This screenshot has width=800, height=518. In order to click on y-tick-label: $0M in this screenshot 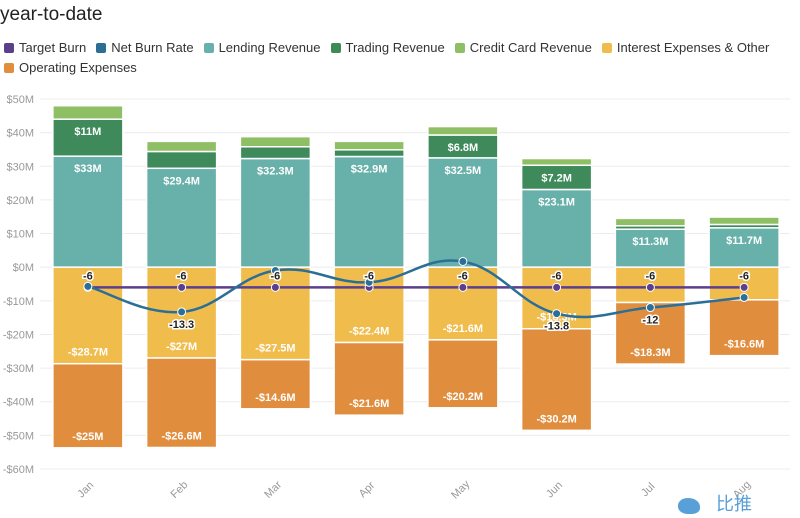, I will do `click(23, 268)`.